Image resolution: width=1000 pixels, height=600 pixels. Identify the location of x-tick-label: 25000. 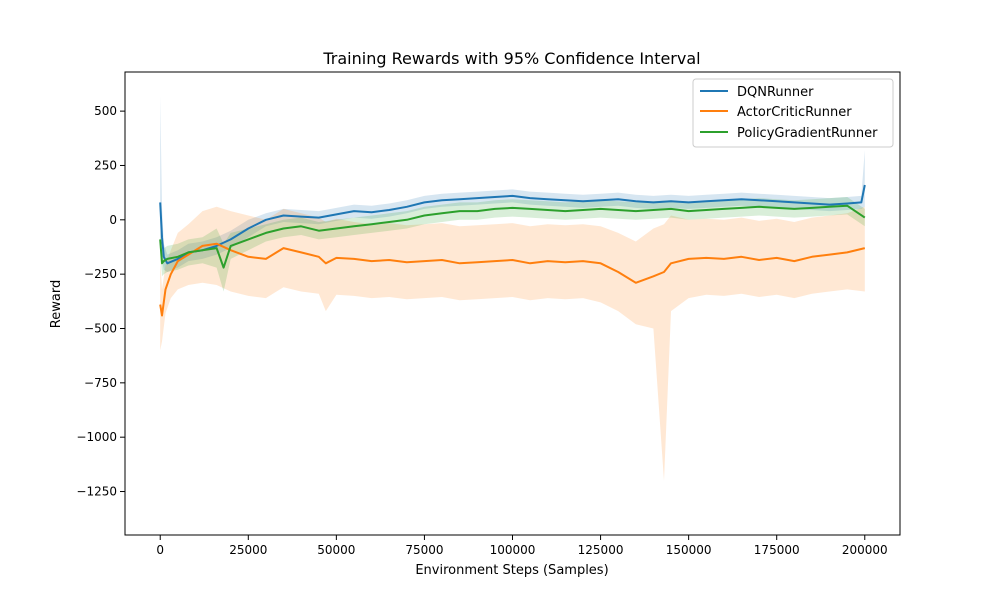
(248, 550).